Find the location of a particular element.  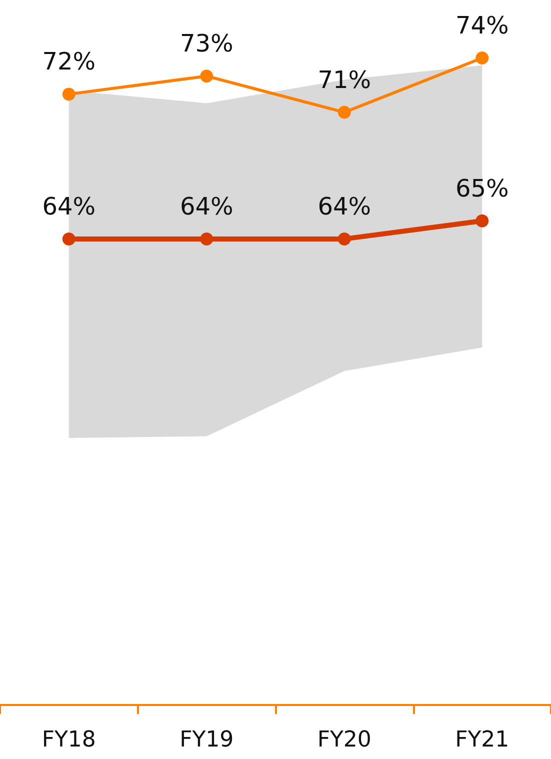

data-label: 74% is located at coordinates (482, 26).